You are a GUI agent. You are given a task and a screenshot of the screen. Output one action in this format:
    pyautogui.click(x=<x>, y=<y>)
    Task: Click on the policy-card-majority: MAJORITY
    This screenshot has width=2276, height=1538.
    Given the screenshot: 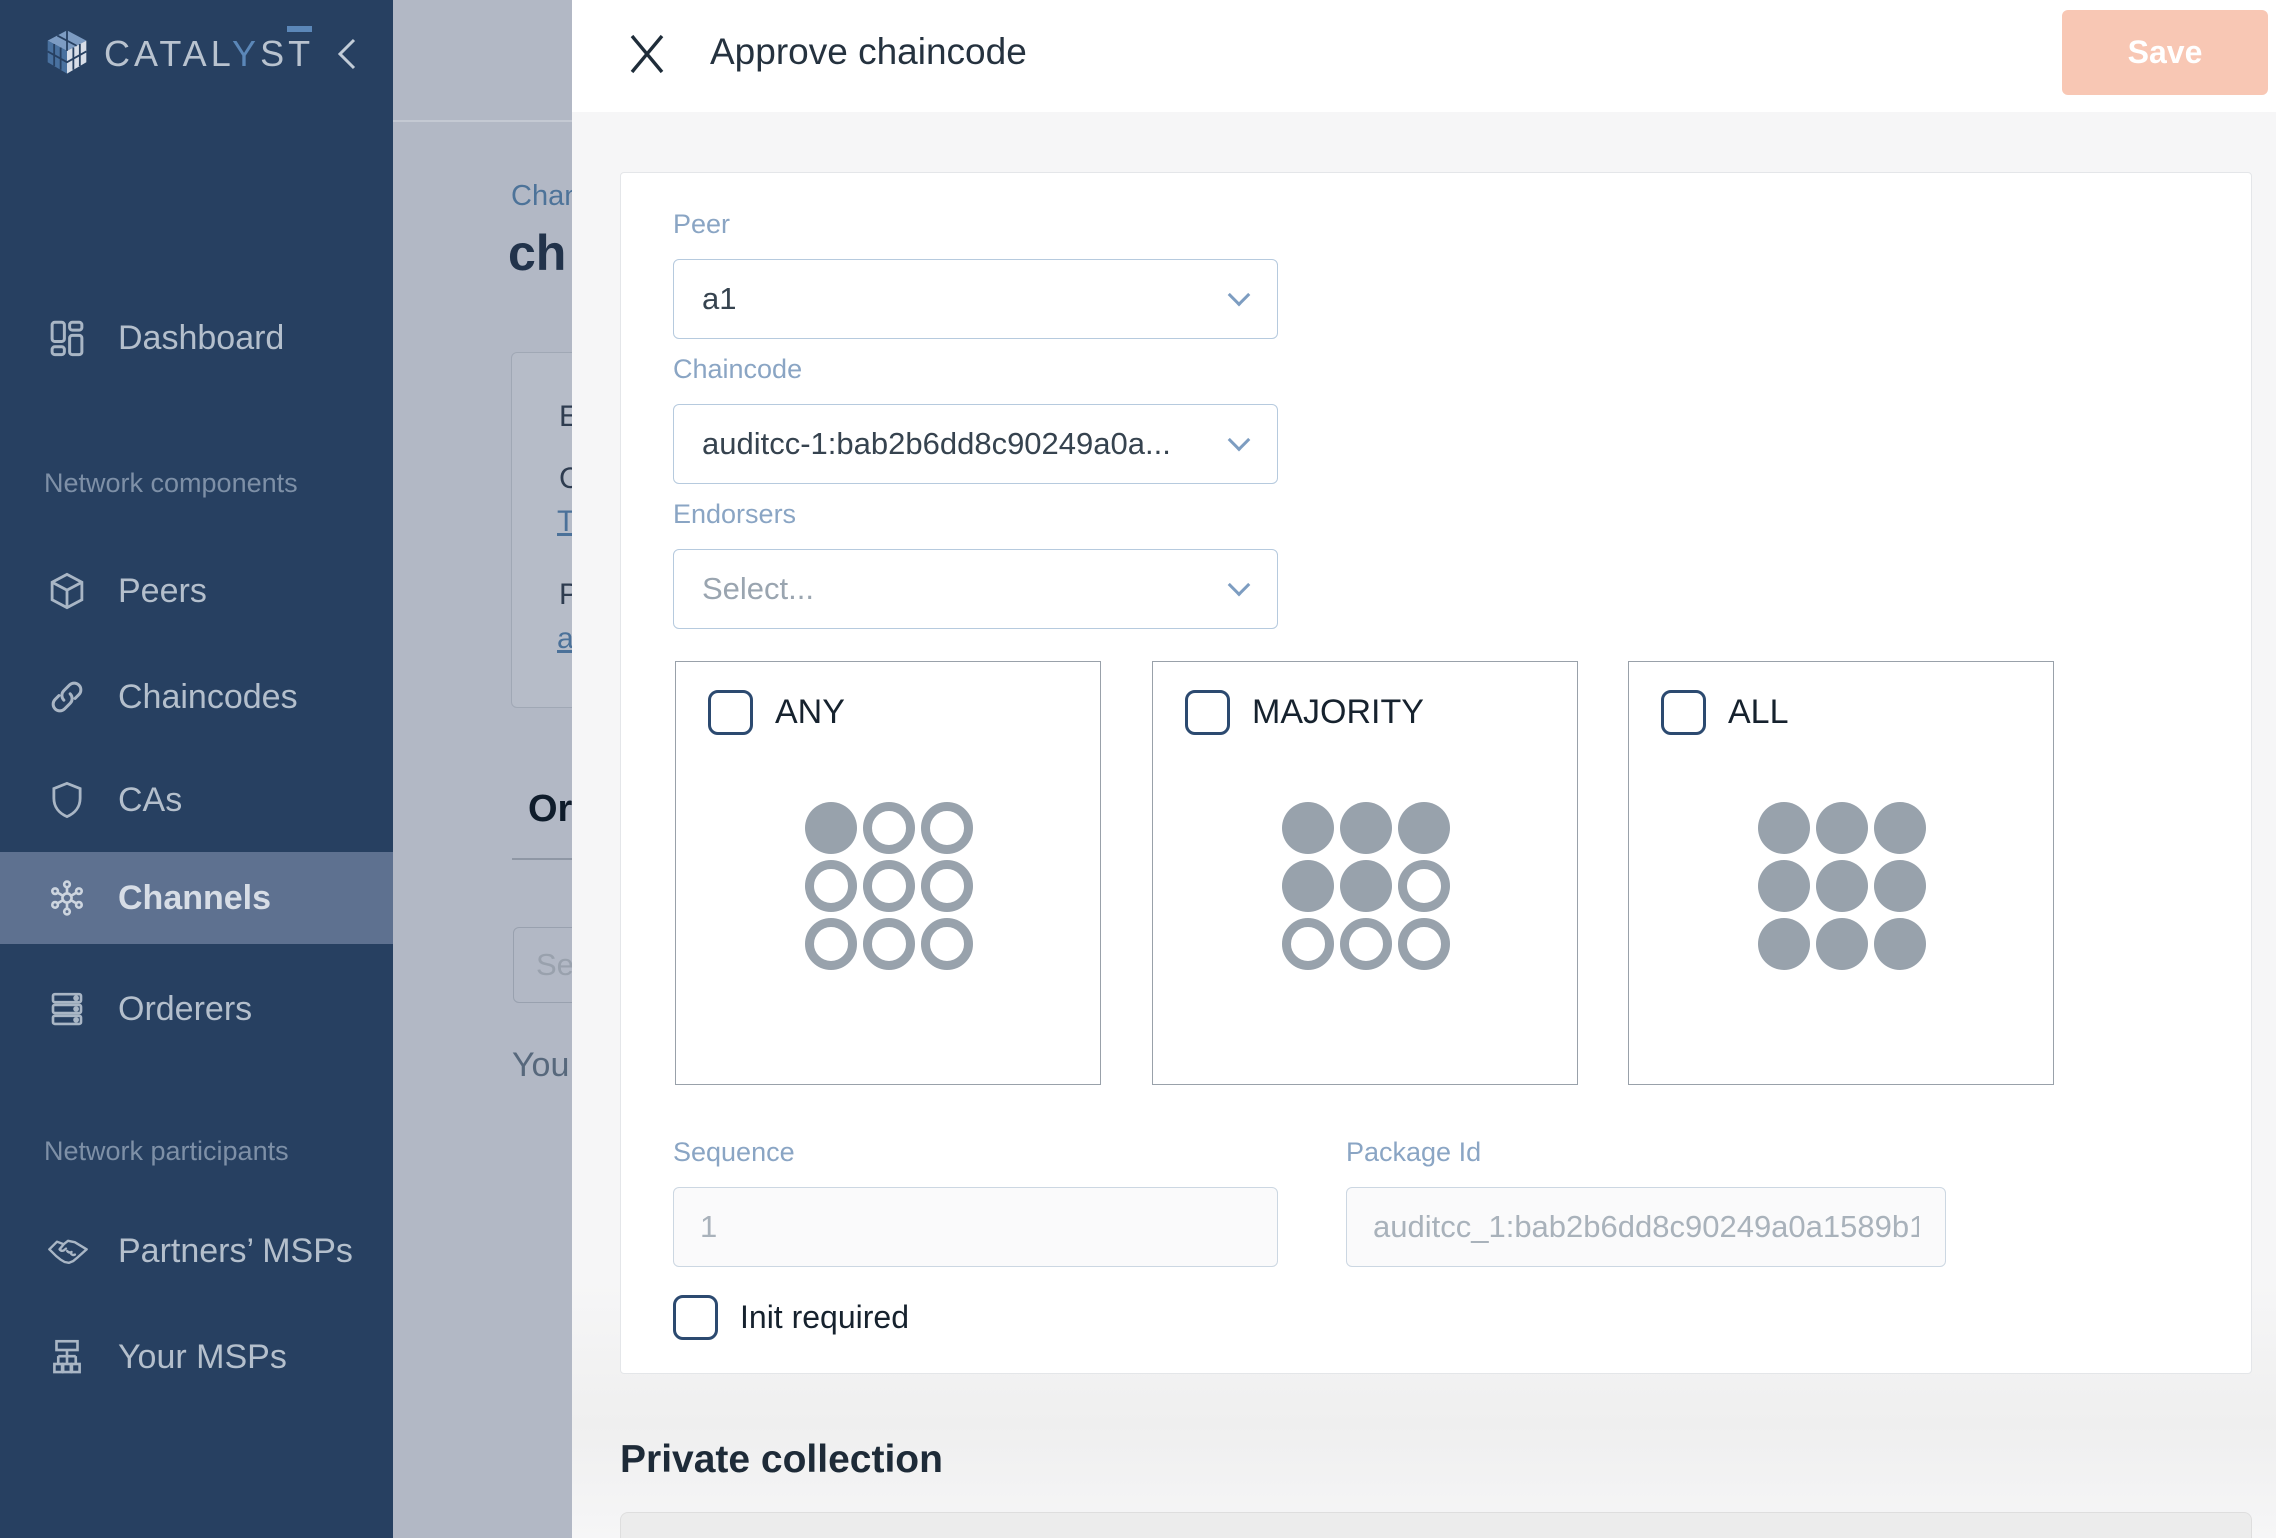 What is the action you would take?
    pyautogui.click(x=1365, y=873)
    